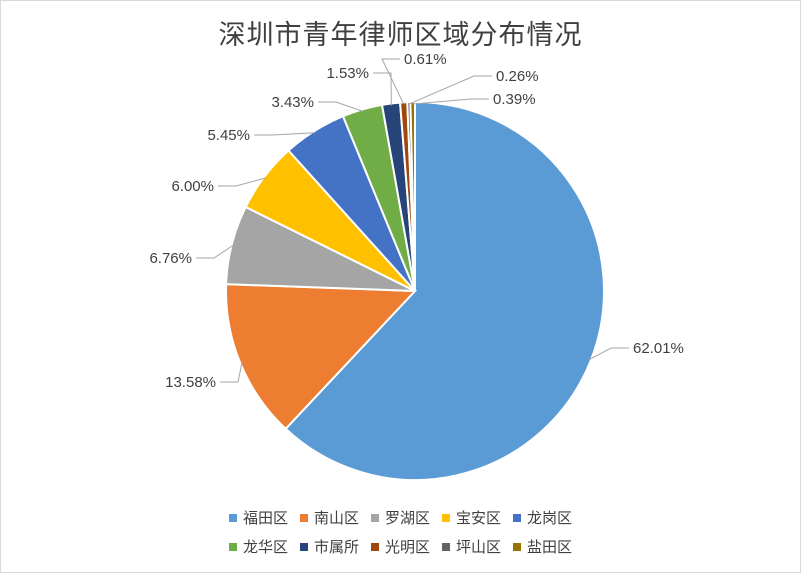  What do you see at coordinates (265, 518) in the screenshot?
I see `legend-label: 福田区` at bounding box center [265, 518].